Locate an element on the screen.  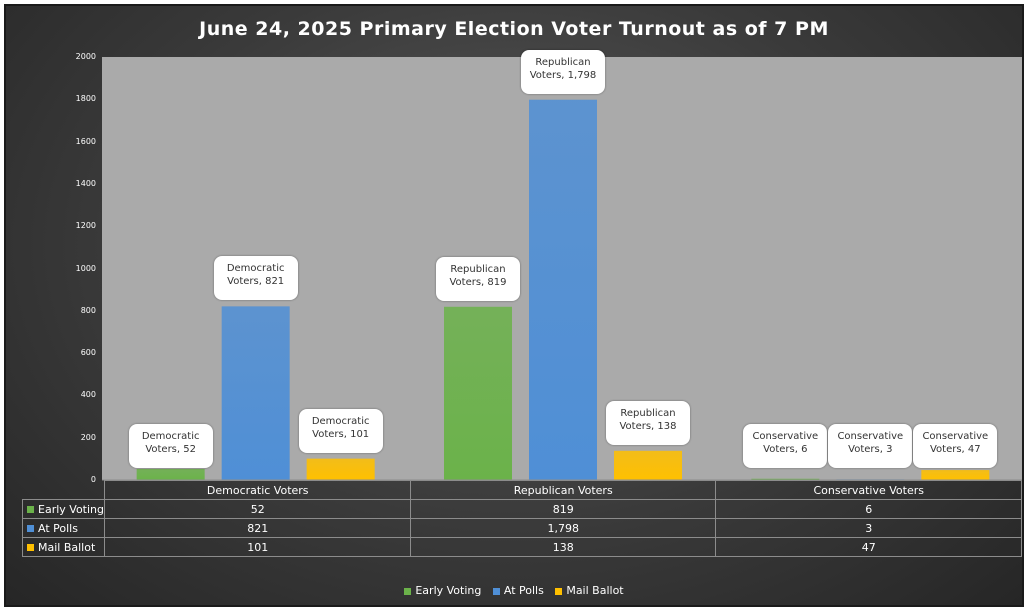
table-cell: 3 is located at coordinates (868, 528).